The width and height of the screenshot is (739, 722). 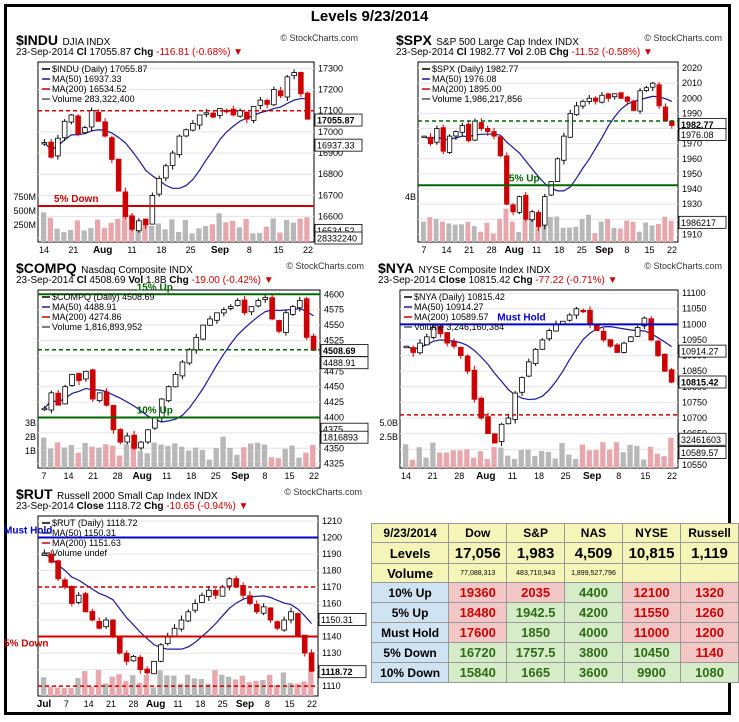 What do you see at coordinates (694, 293) in the screenshot?
I see `price-tick-label: 11100` at bounding box center [694, 293].